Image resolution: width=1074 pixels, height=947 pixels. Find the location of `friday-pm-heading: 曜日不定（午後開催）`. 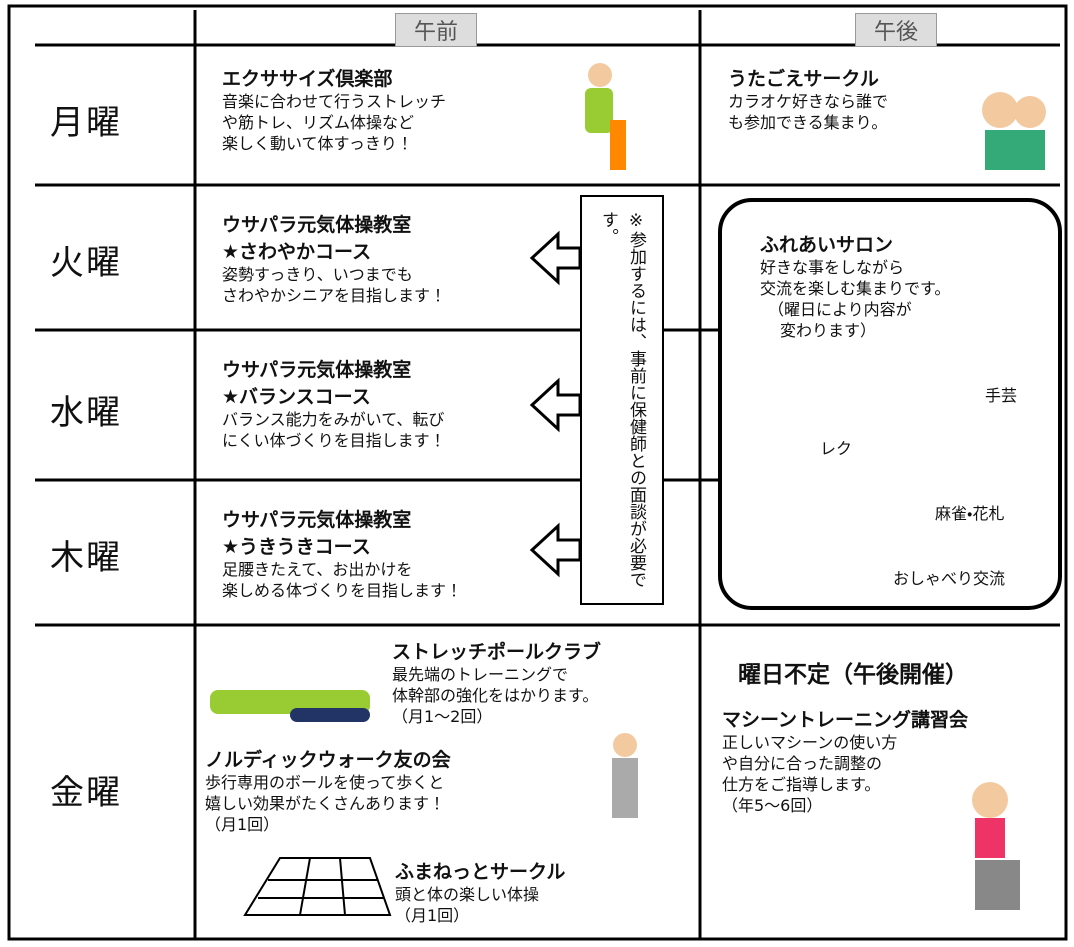

friday-pm-heading: 曜日不定（午後開催） is located at coordinates (853, 675).